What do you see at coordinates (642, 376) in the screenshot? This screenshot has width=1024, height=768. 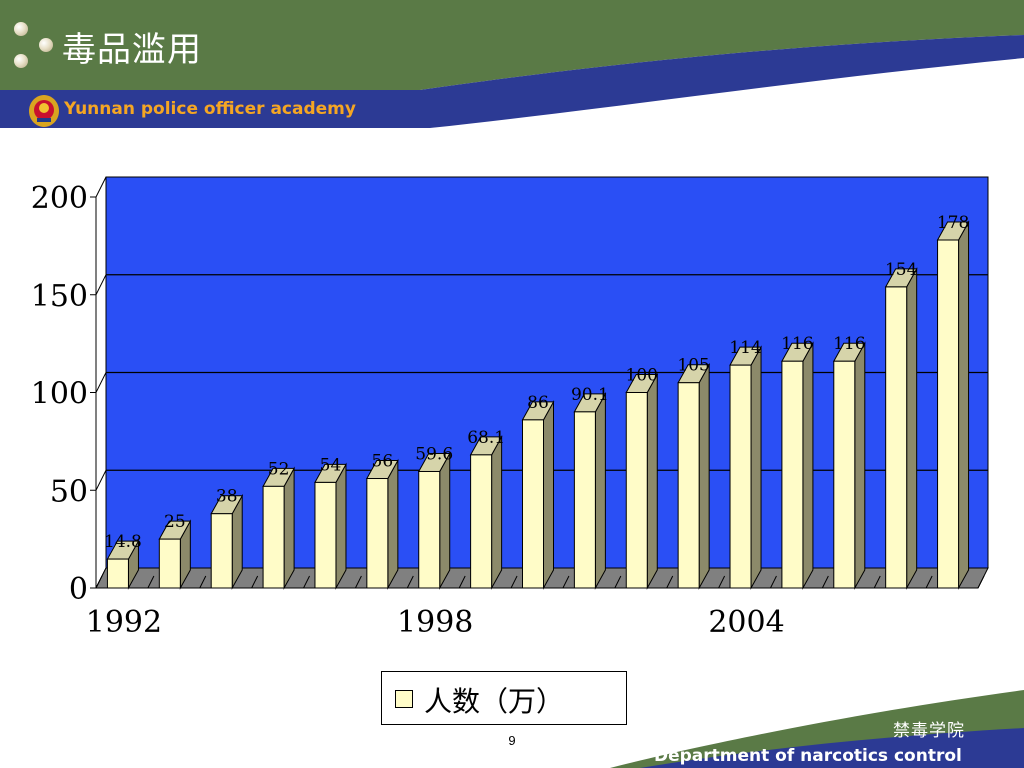 I see `data-label: 100` at bounding box center [642, 376].